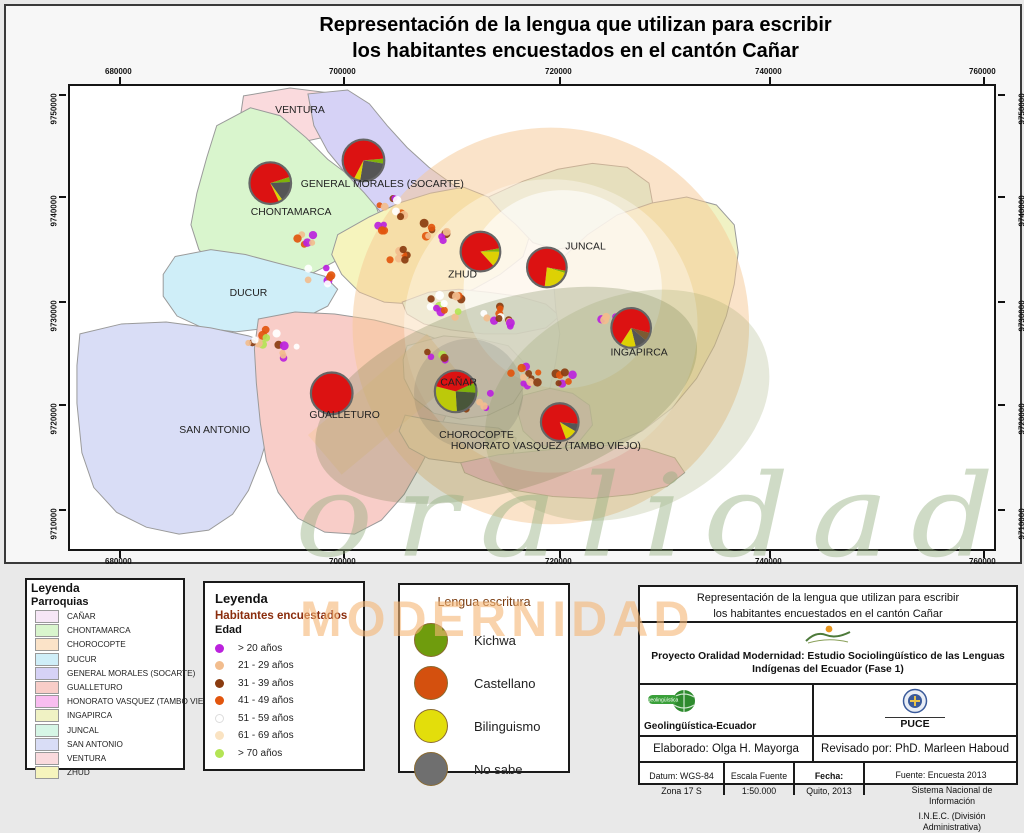  What do you see at coordinates (558, 561) in the screenshot?
I see `tick-label: 720000` at bounding box center [558, 561].